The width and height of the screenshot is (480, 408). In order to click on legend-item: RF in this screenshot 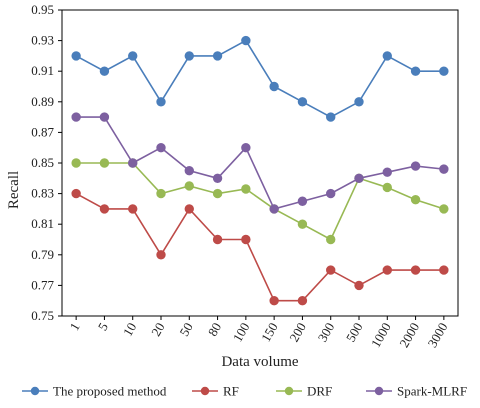, I will do `click(215, 391)`.